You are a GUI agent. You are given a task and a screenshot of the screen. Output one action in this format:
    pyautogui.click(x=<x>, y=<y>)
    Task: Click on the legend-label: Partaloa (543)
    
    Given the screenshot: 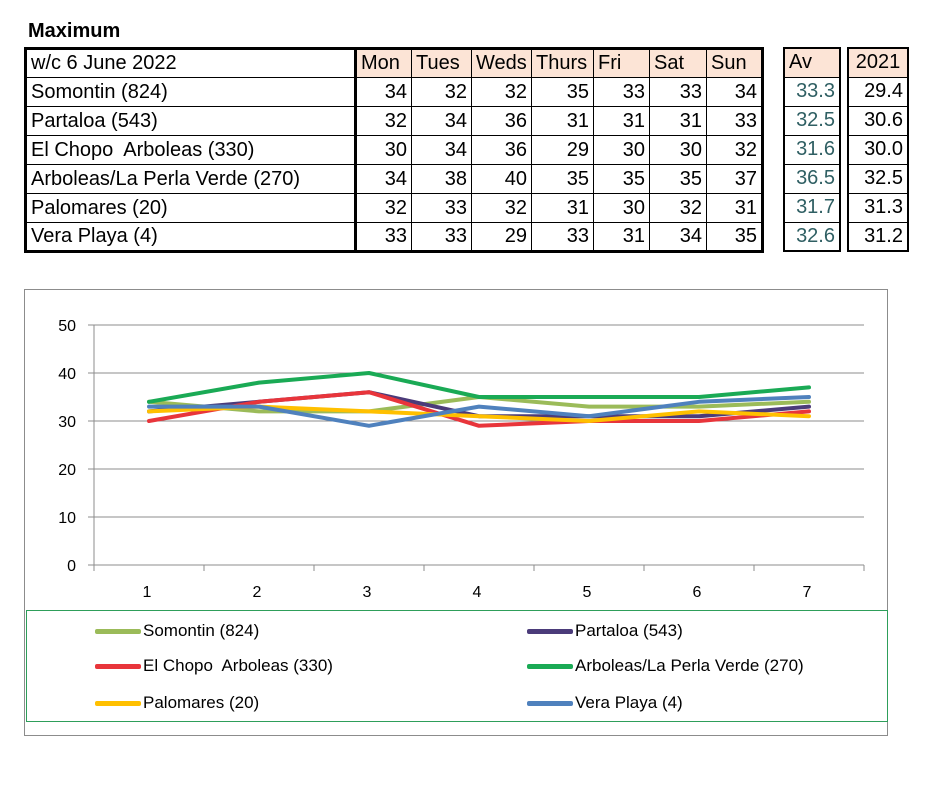 What is the action you would take?
    pyautogui.click(x=629, y=630)
    